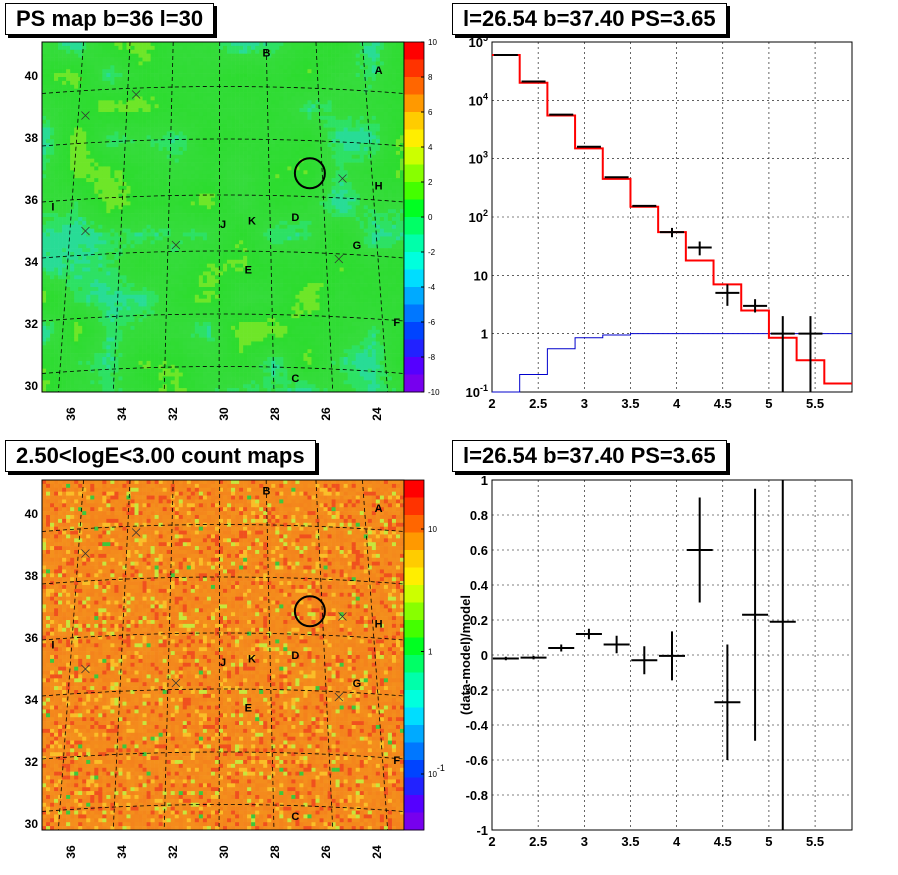  I want to click on colorbar-ps-tick: -4, so click(432, 287).